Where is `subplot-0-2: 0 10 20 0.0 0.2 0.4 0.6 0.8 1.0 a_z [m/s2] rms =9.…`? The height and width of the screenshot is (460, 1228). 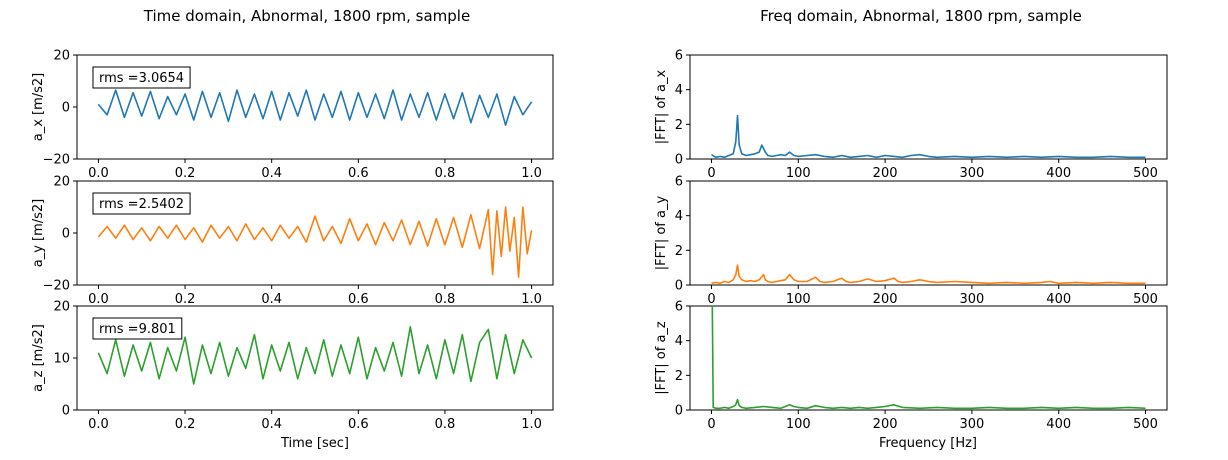 subplot-0-2: 0 10 20 0.0 0.2 0.4 0.6 0.8 1.0 a_z [m/s2] rms =9.… is located at coordinates (292, 366).